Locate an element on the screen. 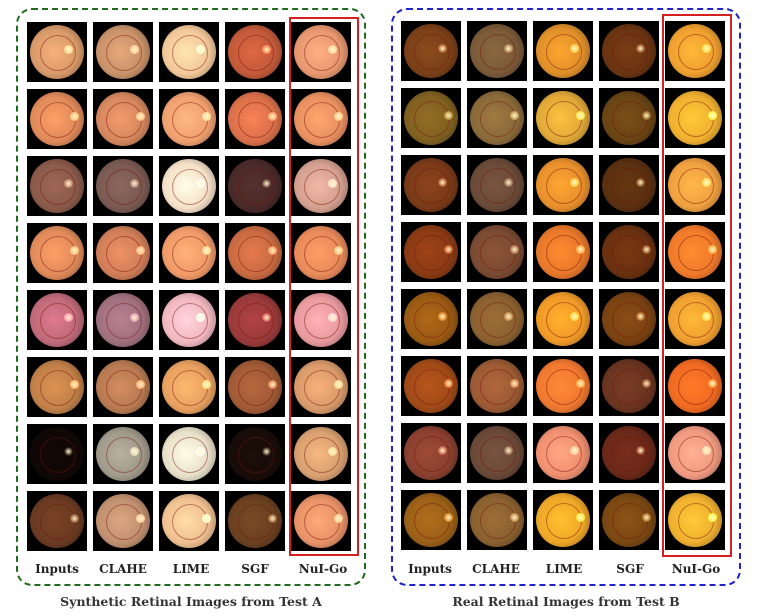 The image size is (758, 616). synthetic-image-r3-c1 is located at coordinates (57, 186).